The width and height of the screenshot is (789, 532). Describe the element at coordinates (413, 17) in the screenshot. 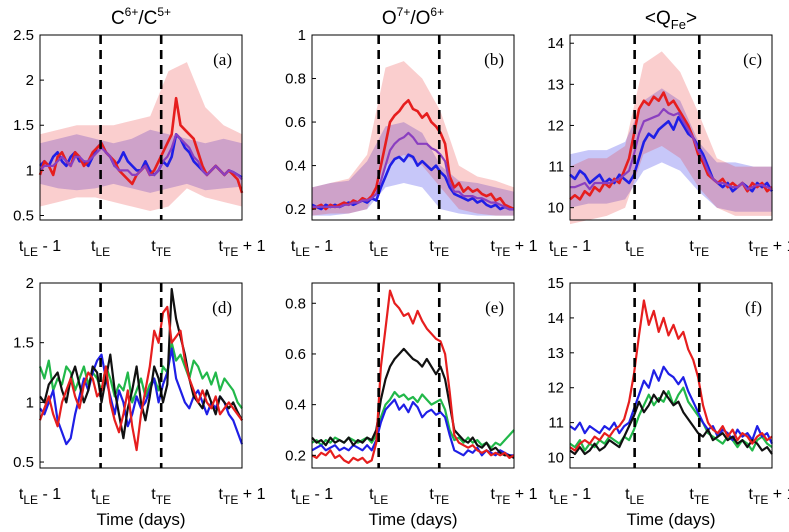

I see `column-title: O7+/O6+` at that location.